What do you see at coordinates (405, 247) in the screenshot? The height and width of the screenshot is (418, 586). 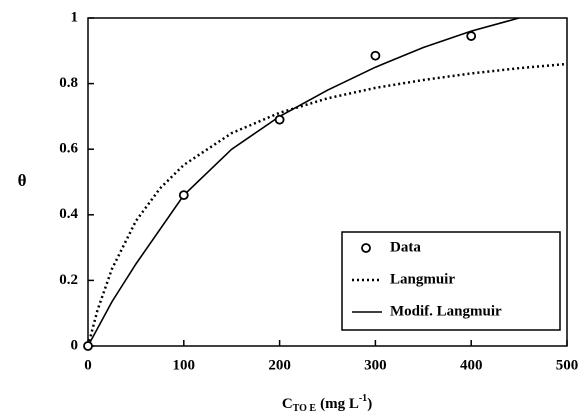 I see `legend-label: Data` at bounding box center [405, 247].